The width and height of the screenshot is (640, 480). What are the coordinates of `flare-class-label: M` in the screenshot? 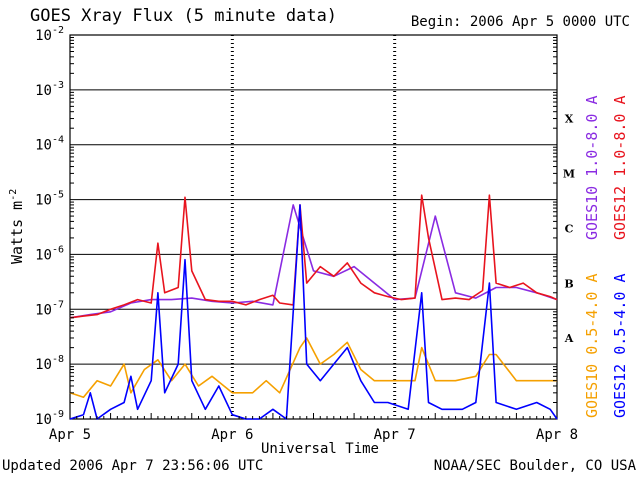 It's located at (569, 174).